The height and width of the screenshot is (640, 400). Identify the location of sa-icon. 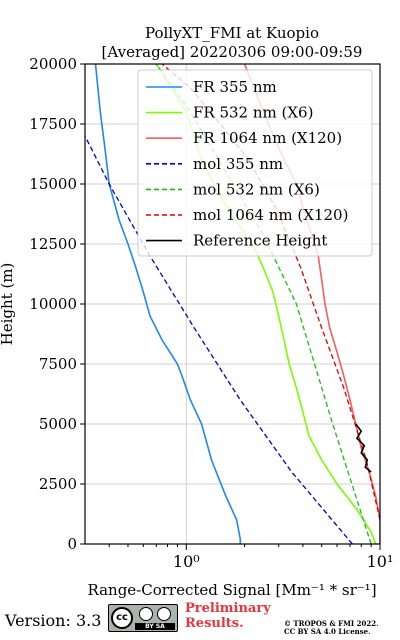
(164, 614).